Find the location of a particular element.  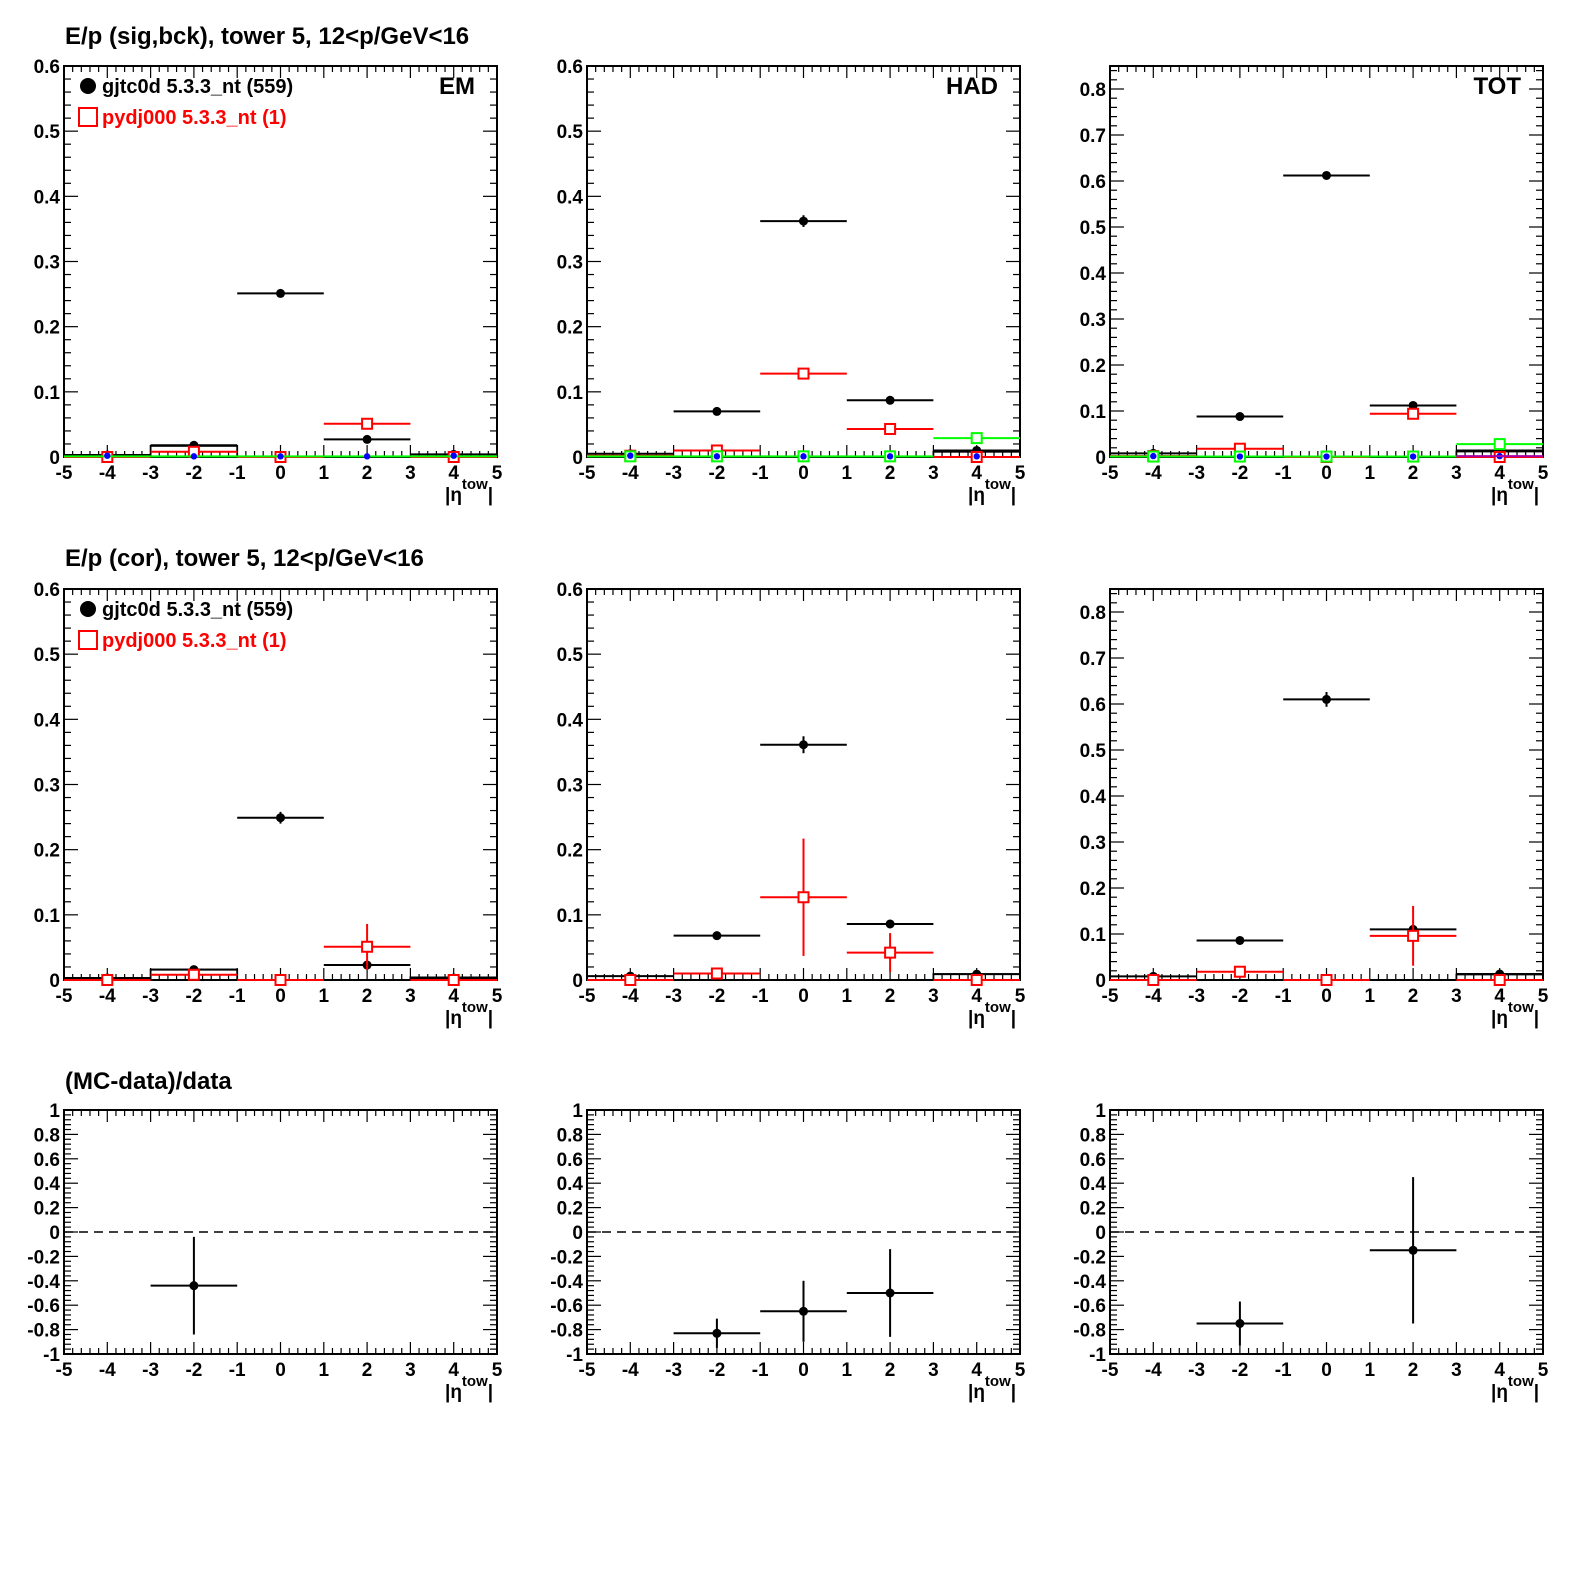

y-tick-label: 0.6 is located at coordinates (47, 590).